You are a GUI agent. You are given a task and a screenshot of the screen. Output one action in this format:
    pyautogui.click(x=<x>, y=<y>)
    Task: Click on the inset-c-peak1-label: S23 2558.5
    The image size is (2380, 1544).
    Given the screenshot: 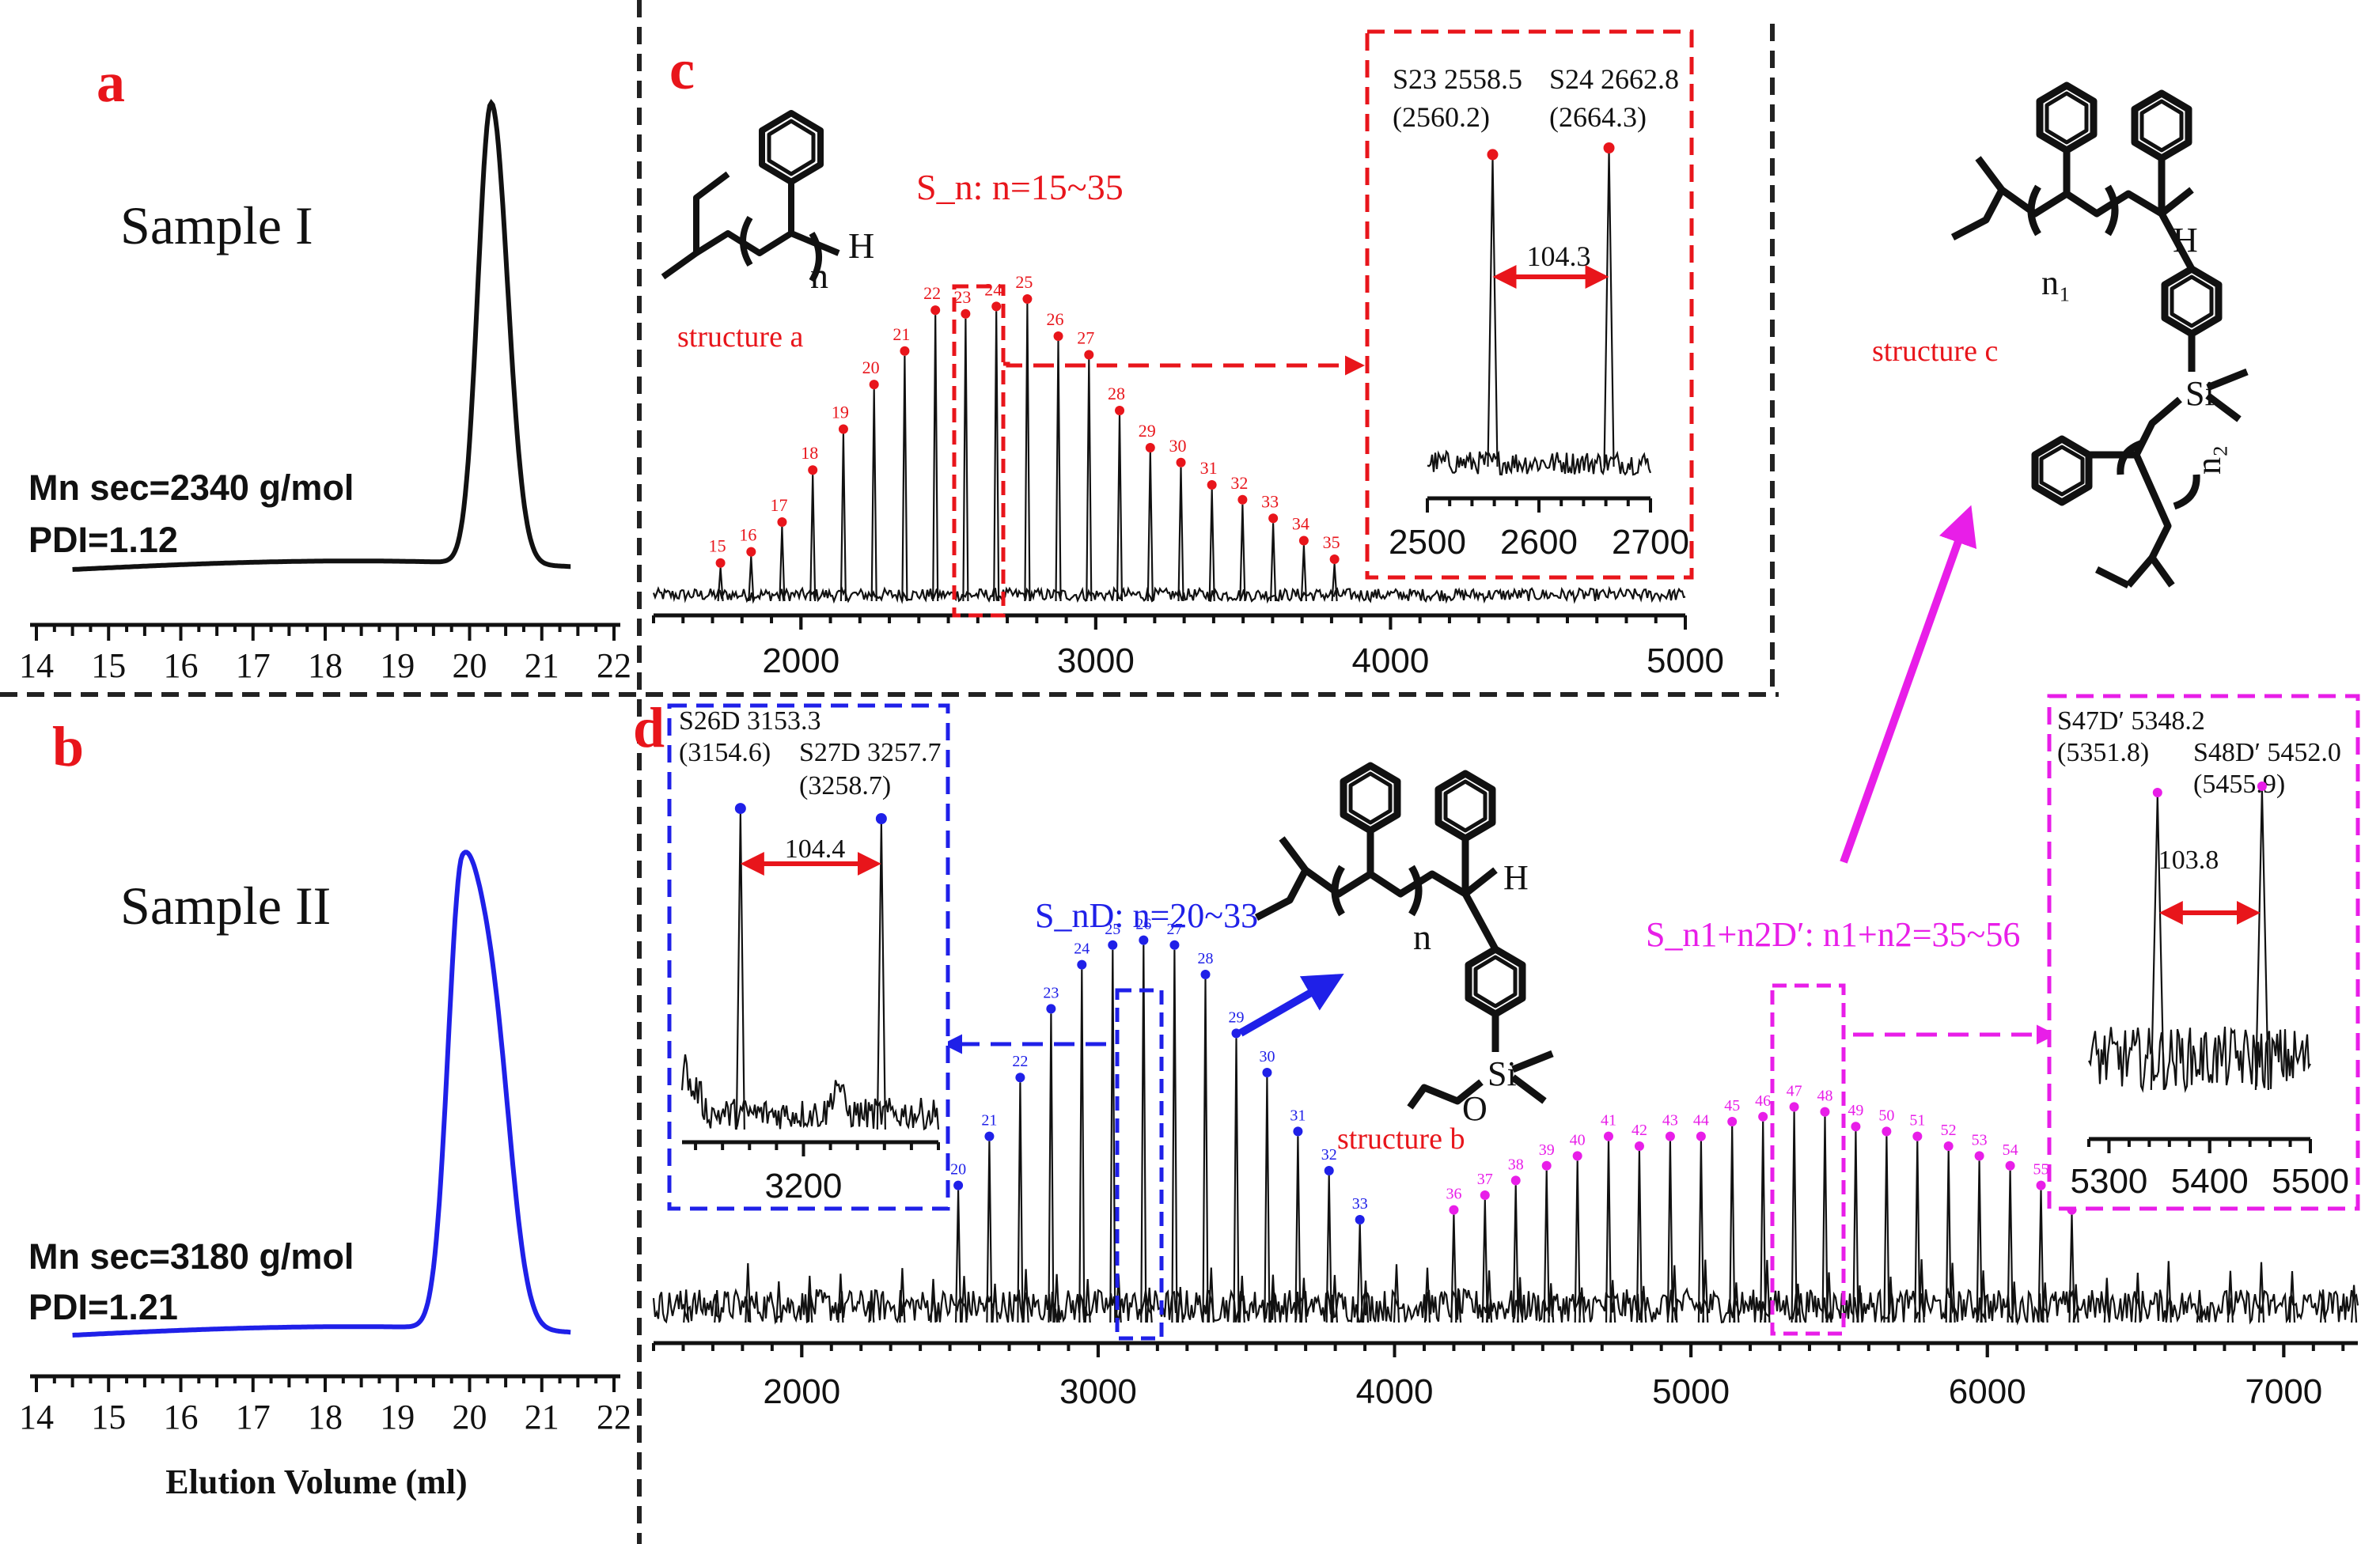 What is the action you would take?
    pyautogui.click(x=1457, y=79)
    